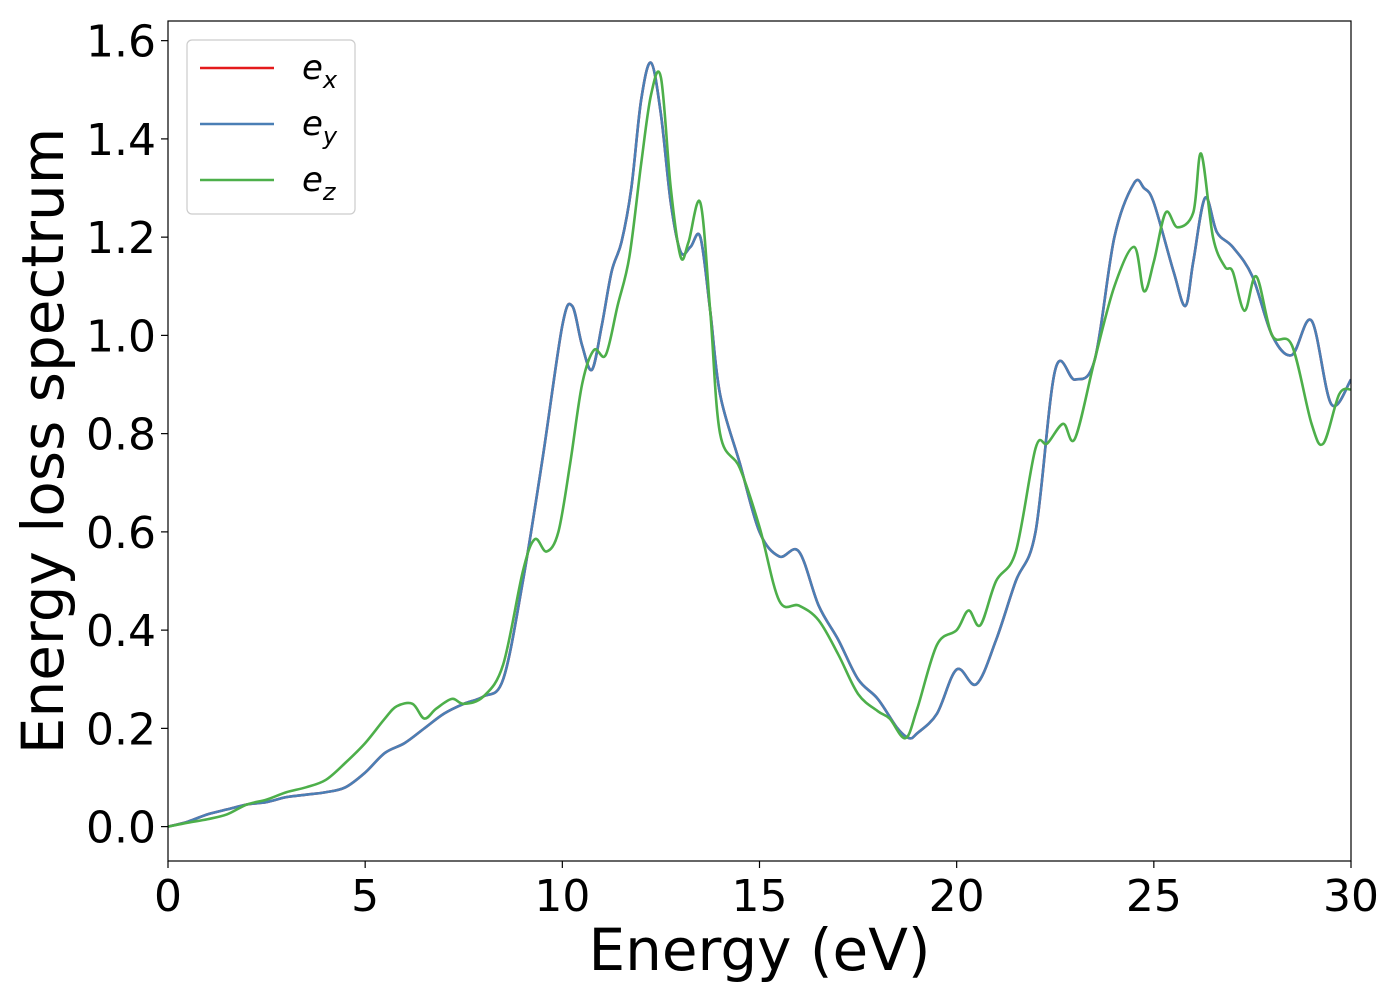 The width and height of the screenshot is (1400, 1000). I want to click on x-tick-label: 25, so click(1154, 896).